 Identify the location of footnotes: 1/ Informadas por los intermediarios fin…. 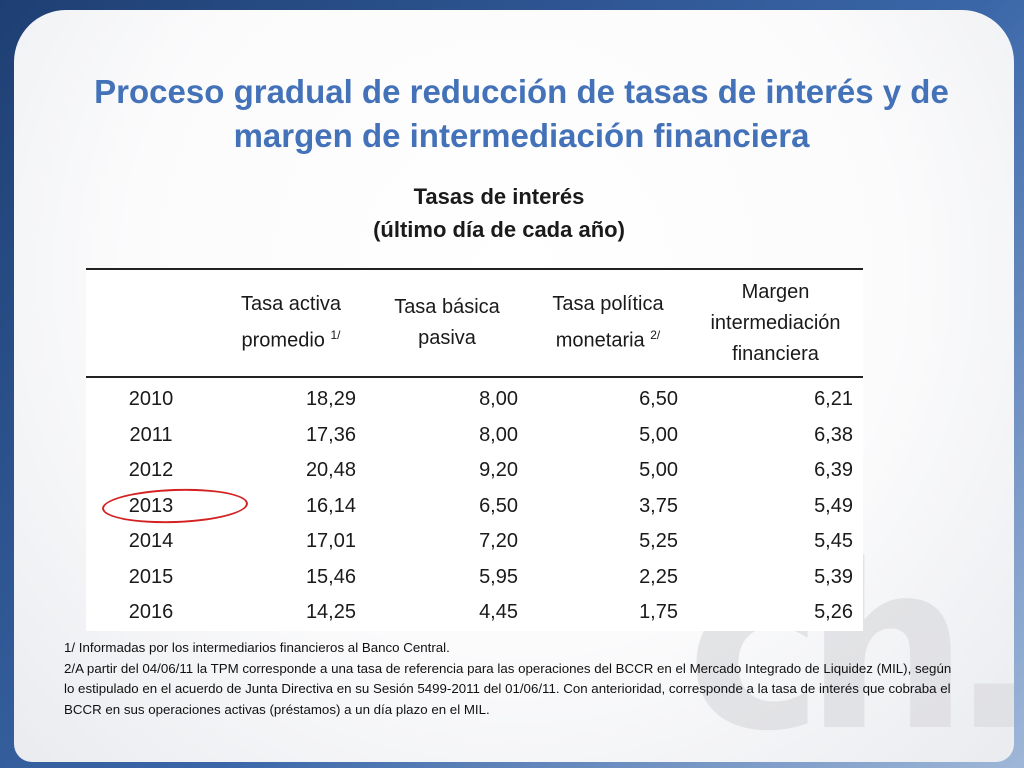
(514, 679).